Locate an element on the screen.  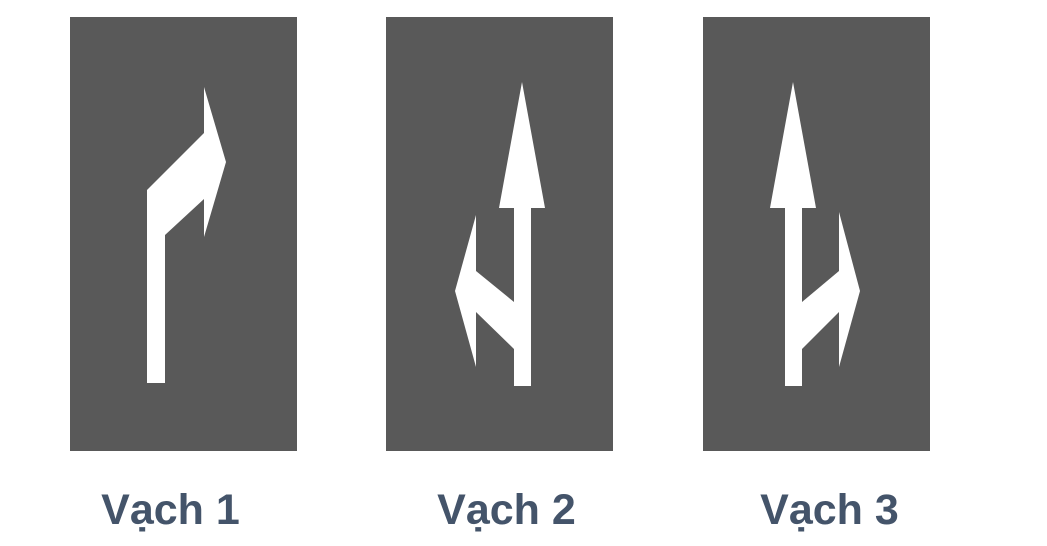
straight-then-right-arrow-icon is located at coordinates (186, 235).